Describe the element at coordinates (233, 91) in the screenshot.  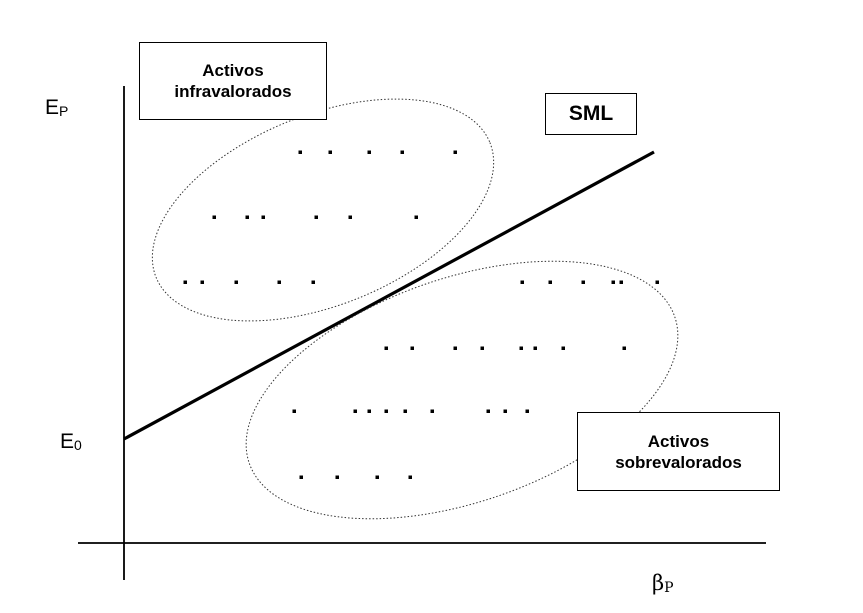
I see `undervalued-label-line2: infravalorados` at that location.